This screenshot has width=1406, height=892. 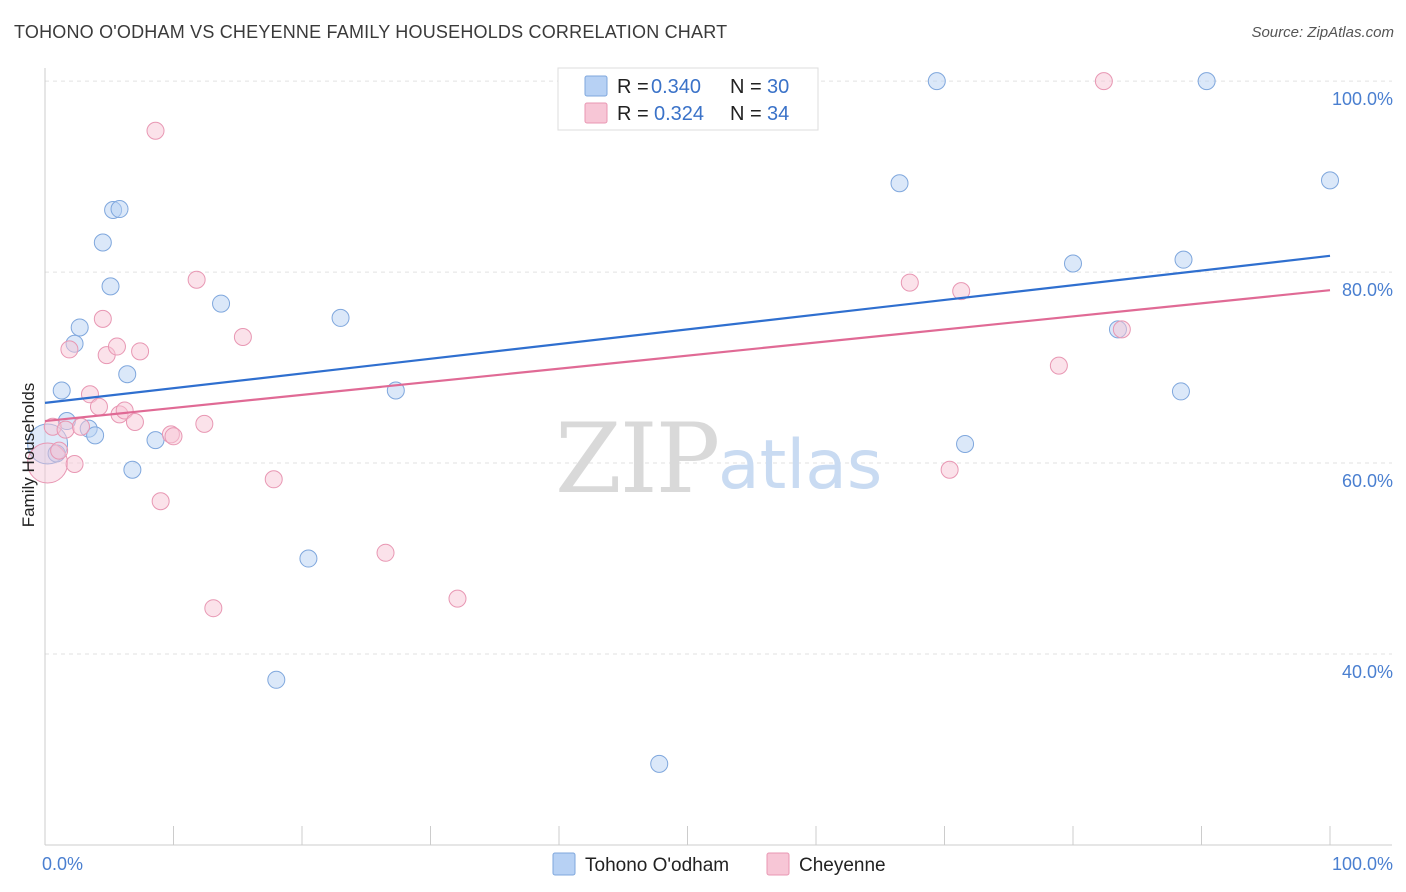 What do you see at coordinates (636, 459) in the screenshot?
I see `watermark-zip: ZIP` at bounding box center [636, 459].